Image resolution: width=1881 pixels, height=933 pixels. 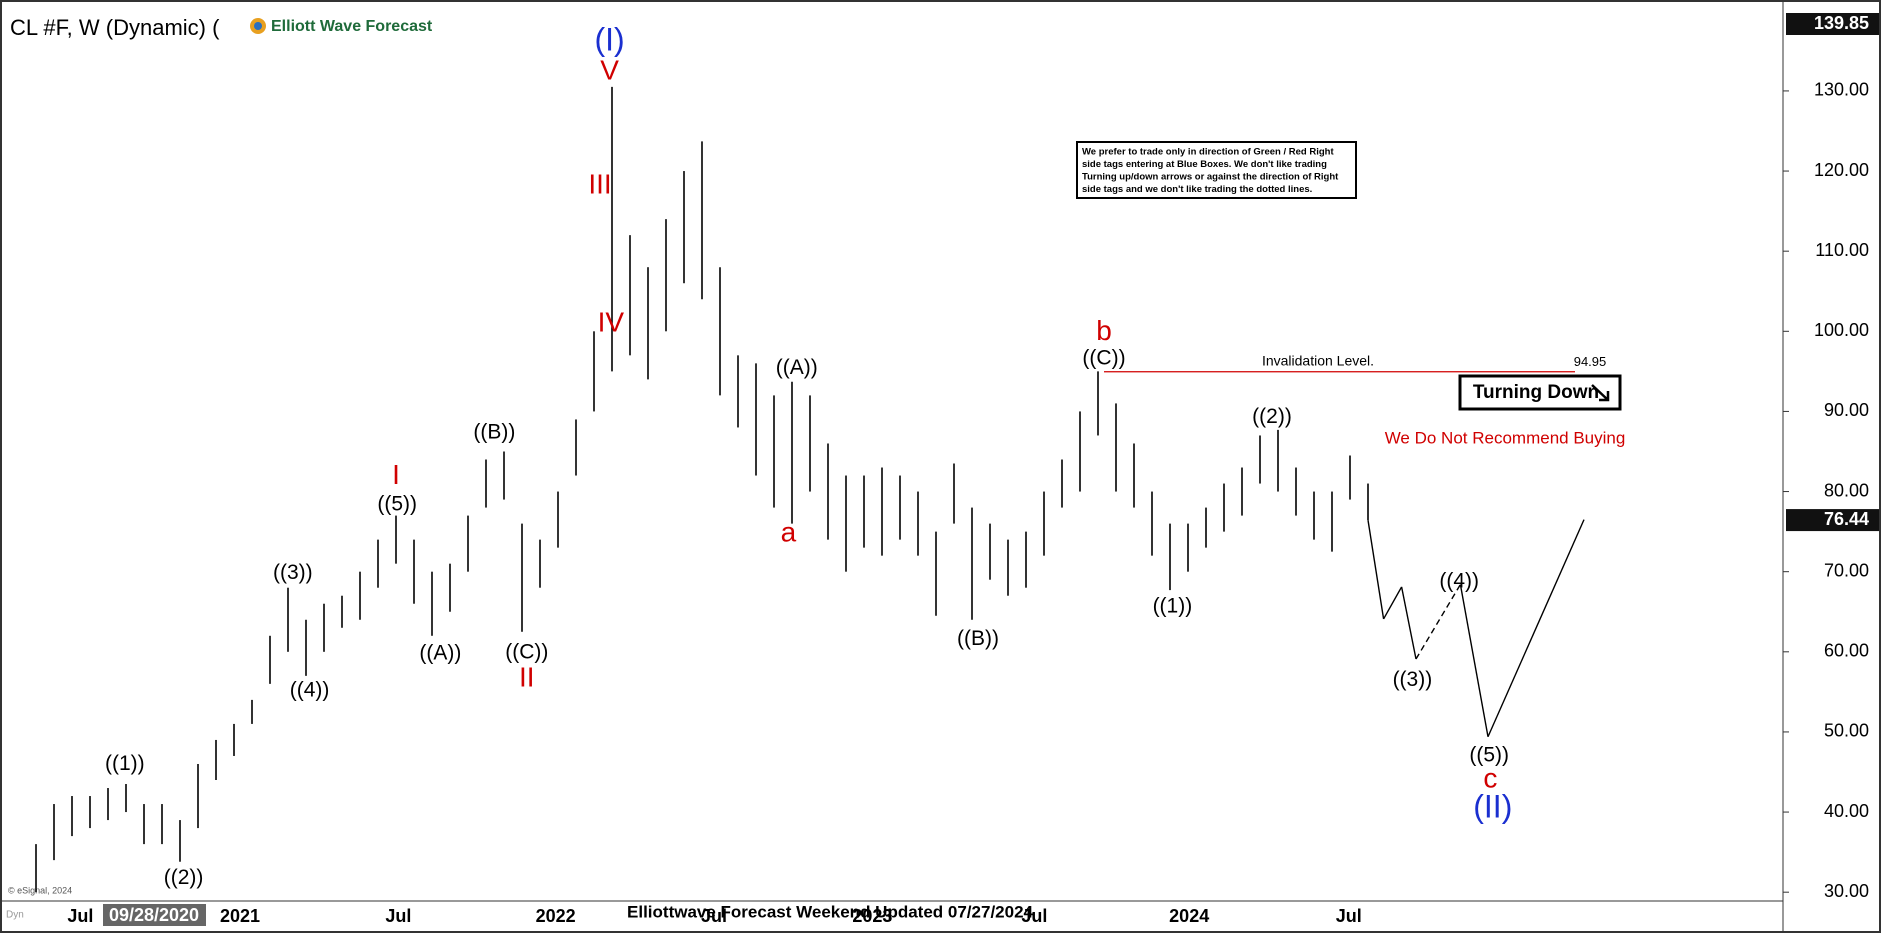 I want to click on invalidation-label: Invalidation Level., so click(x=1318, y=360).